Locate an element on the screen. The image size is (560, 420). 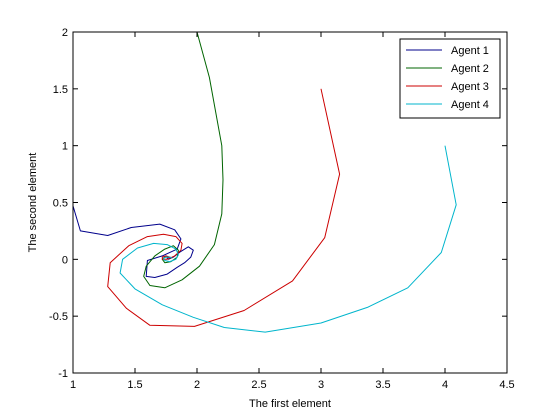
x-tick-label: 2.5 is located at coordinates (258, 385).